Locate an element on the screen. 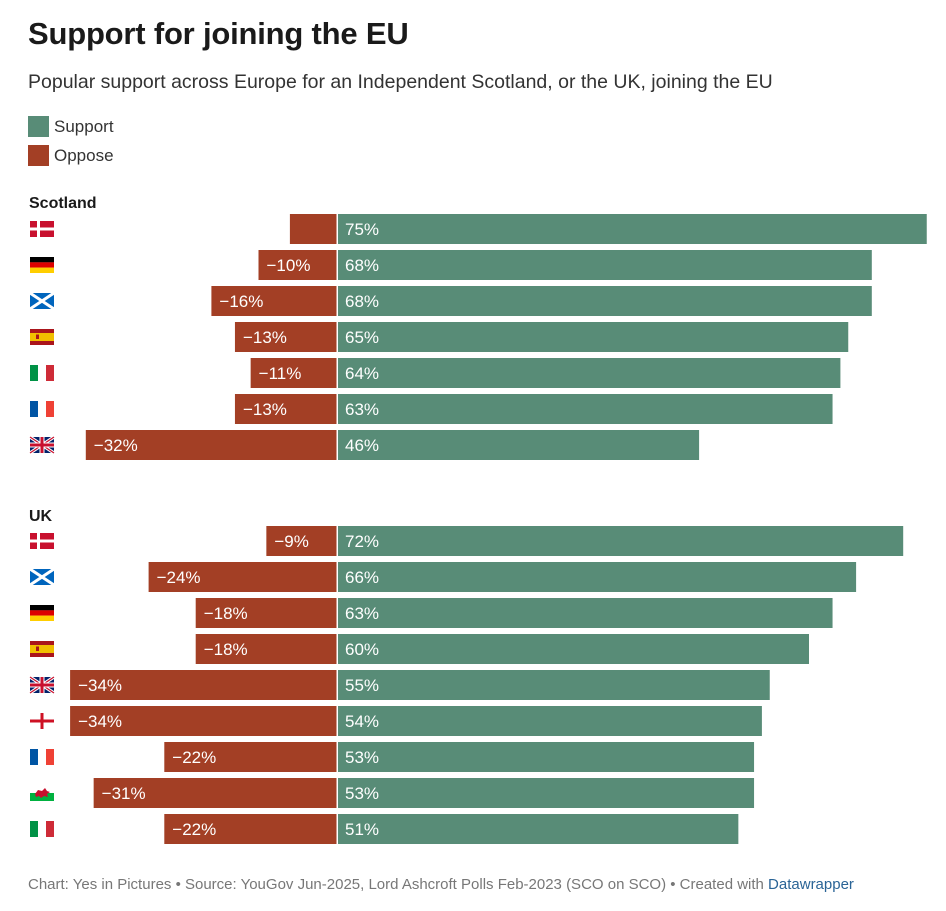  bar-row: 55% −34% is located at coordinates (399, 685).